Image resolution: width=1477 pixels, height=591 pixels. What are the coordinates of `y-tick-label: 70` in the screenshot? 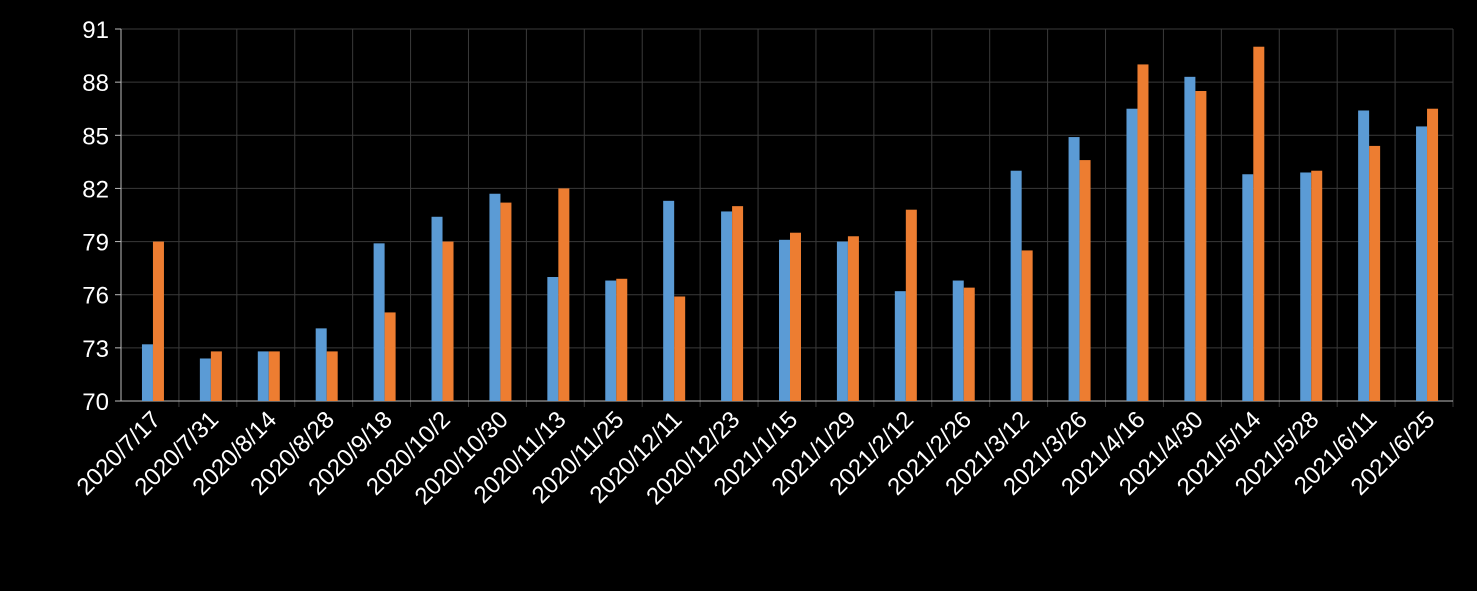 It's located at (95, 402).